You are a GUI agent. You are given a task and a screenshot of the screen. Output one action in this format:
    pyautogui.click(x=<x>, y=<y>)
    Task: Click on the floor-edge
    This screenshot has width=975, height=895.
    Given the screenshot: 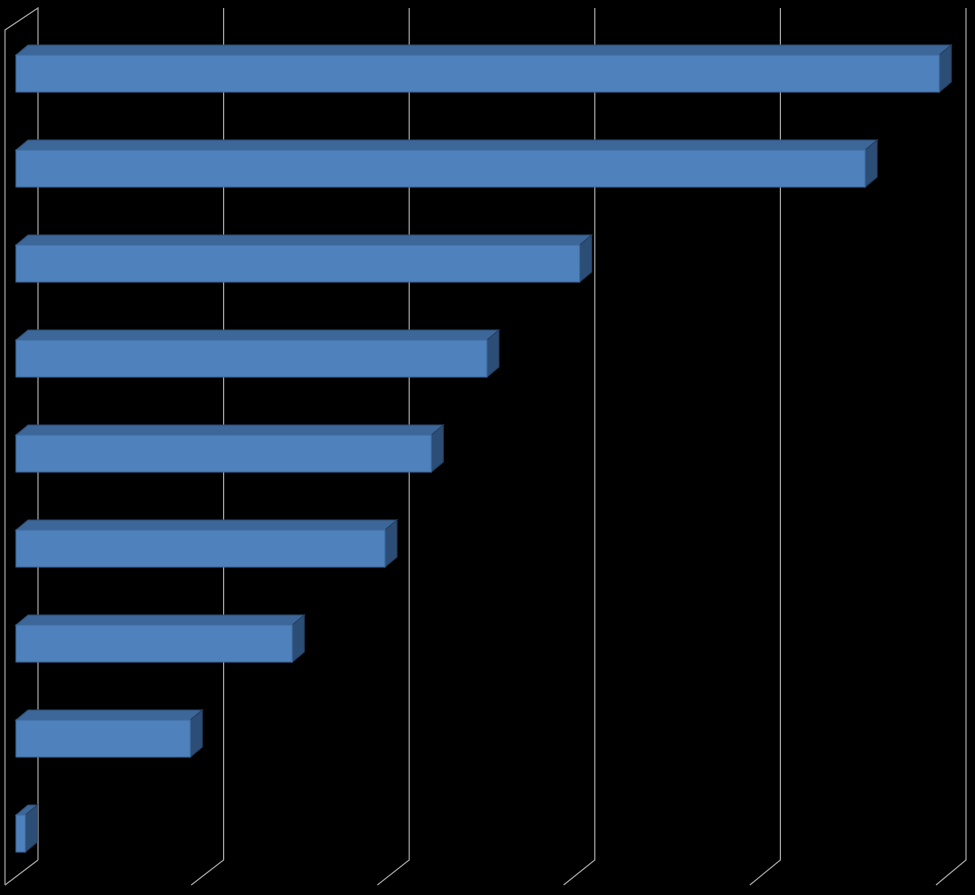 What is the action you would take?
    pyautogui.click(x=21, y=872)
    